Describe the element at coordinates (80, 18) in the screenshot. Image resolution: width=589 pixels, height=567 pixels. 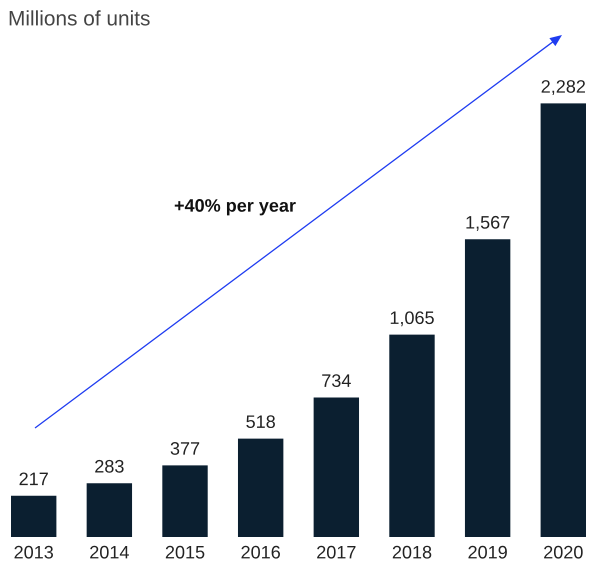
I see `chart-title: Millions of units` at that location.